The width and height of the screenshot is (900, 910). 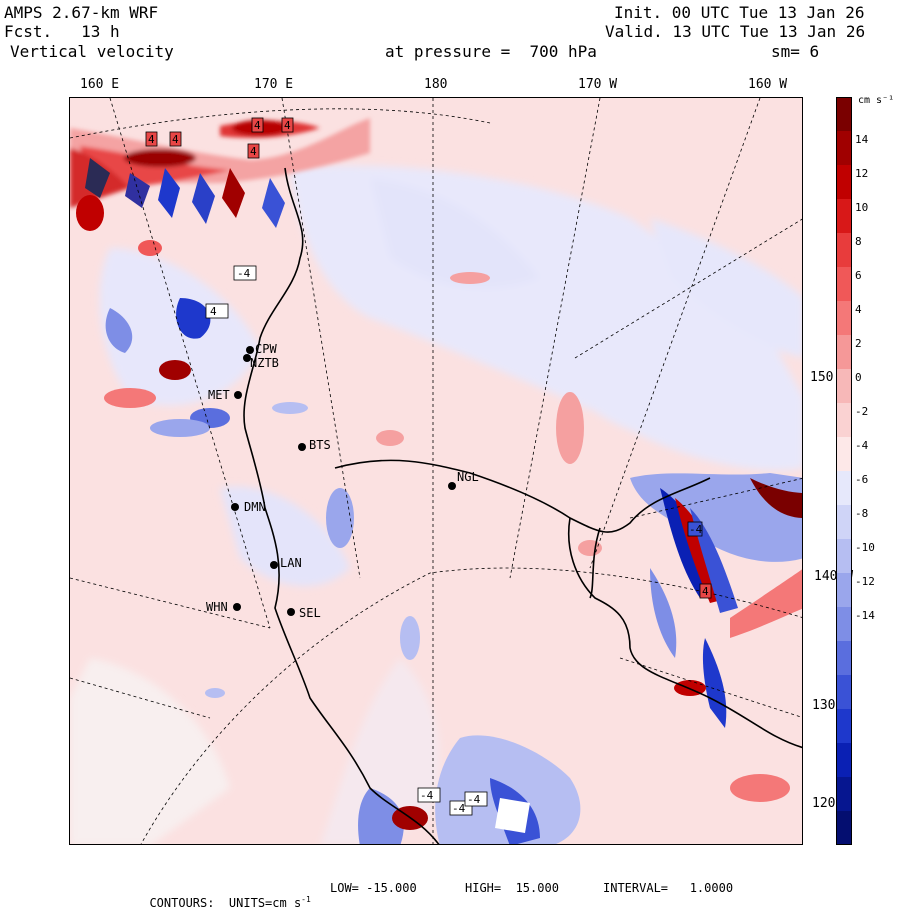 What do you see at coordinates (459, 808) in the screenshot?
I see `box-value-11: -4` at bounding box center [459, 808].